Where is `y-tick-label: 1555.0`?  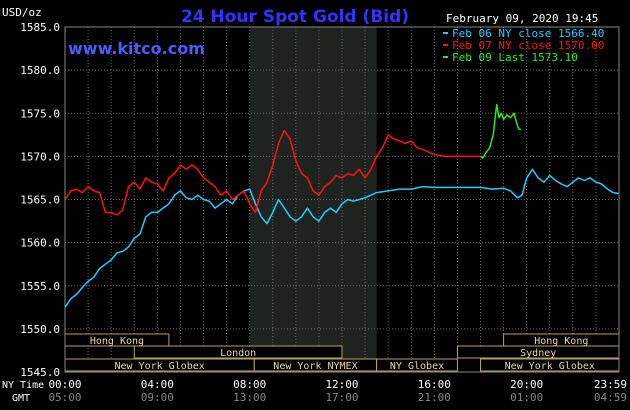
y-tick-label: 1555.0 is located at coordinates (40, 286).